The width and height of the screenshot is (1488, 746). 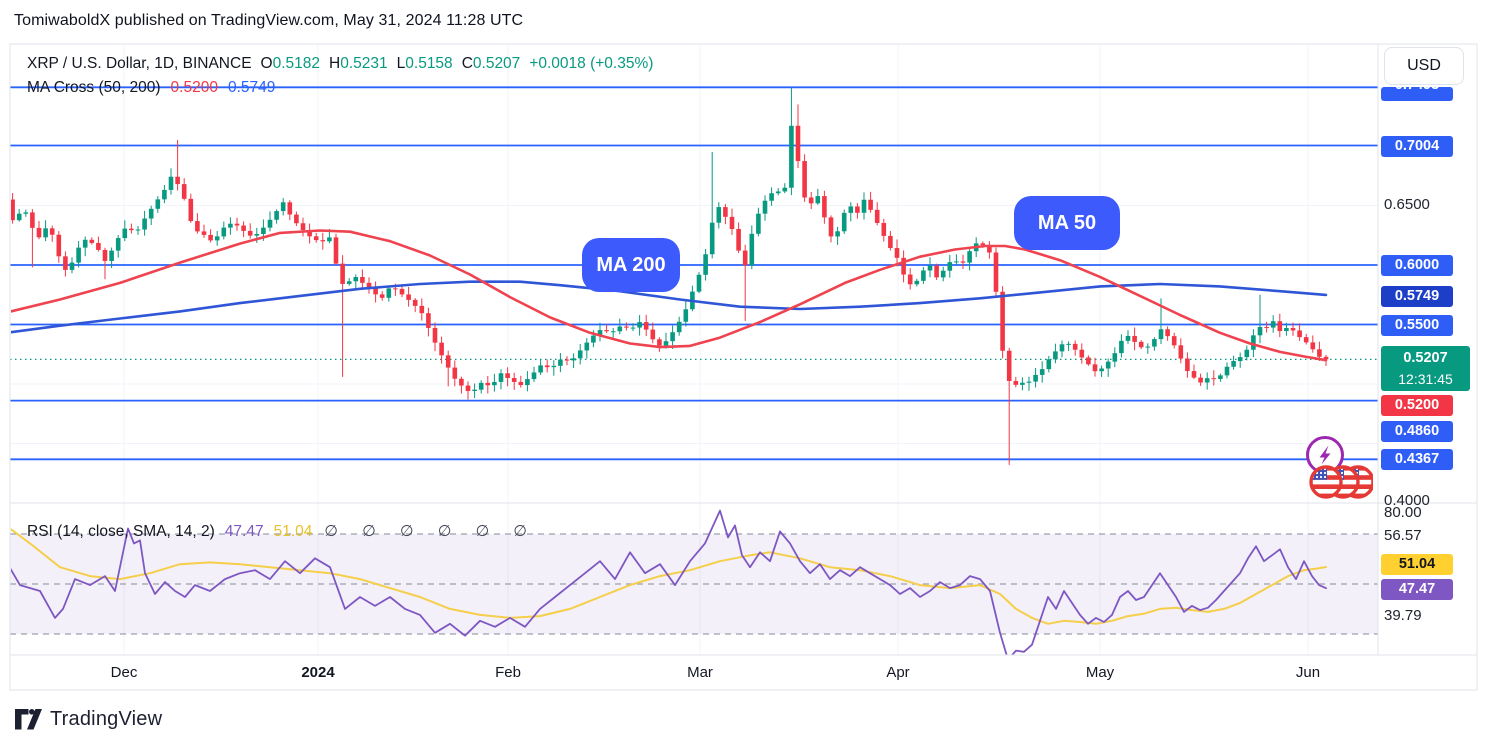 What do you see at coordinates (364, 63) in the screenshot?
I see `ohlc-value: 0.5231` at bounding box center [364, 63].